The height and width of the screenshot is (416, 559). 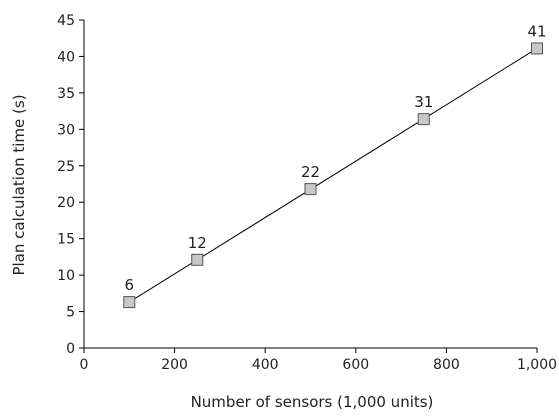 I want to click on x-tick-label: 800, so click(x=446, y=365).